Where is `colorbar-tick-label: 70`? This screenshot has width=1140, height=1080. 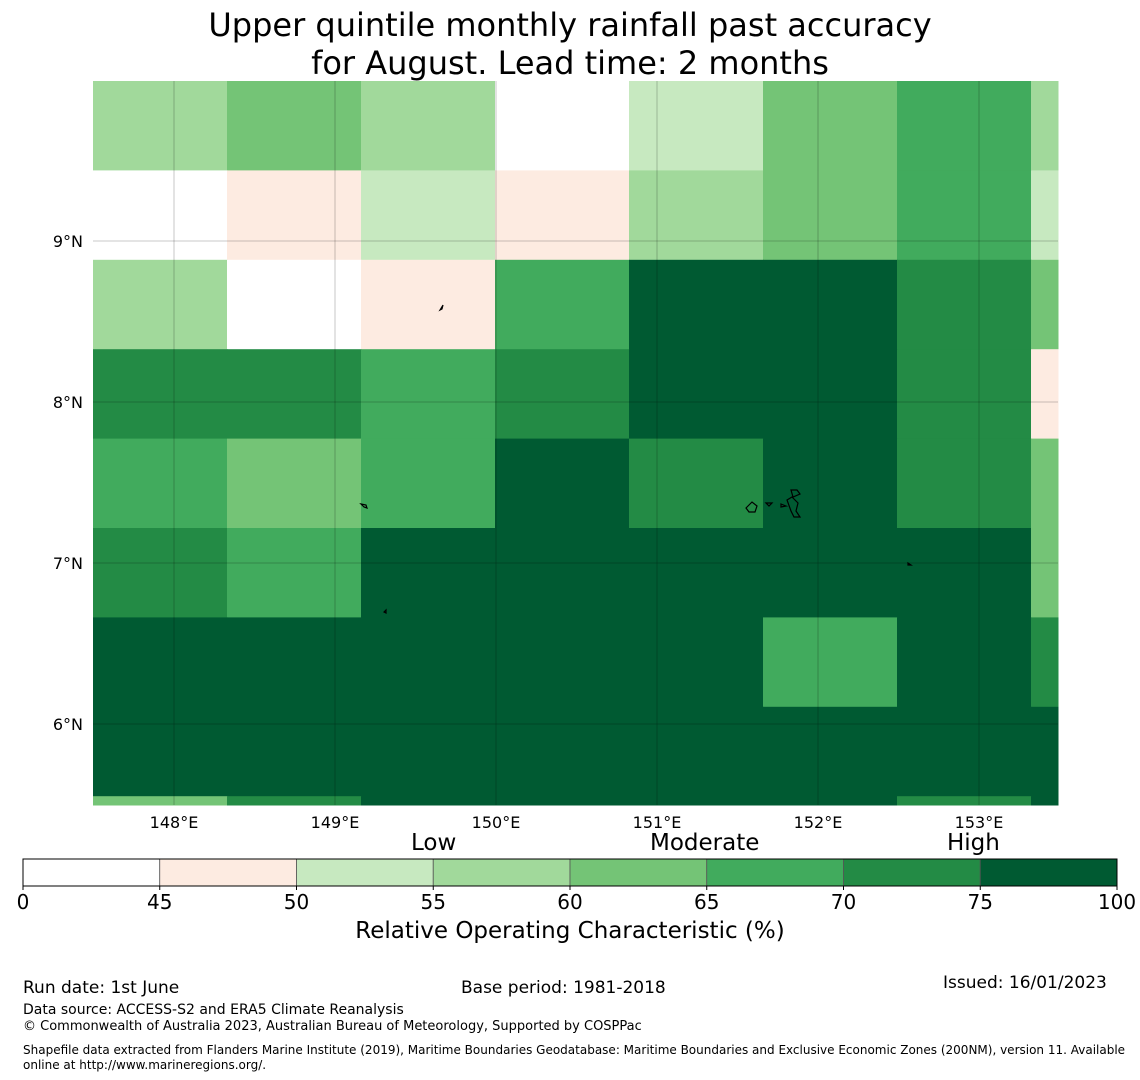
colorbar-tick-label: 70 is located at coordinates (843, 902).